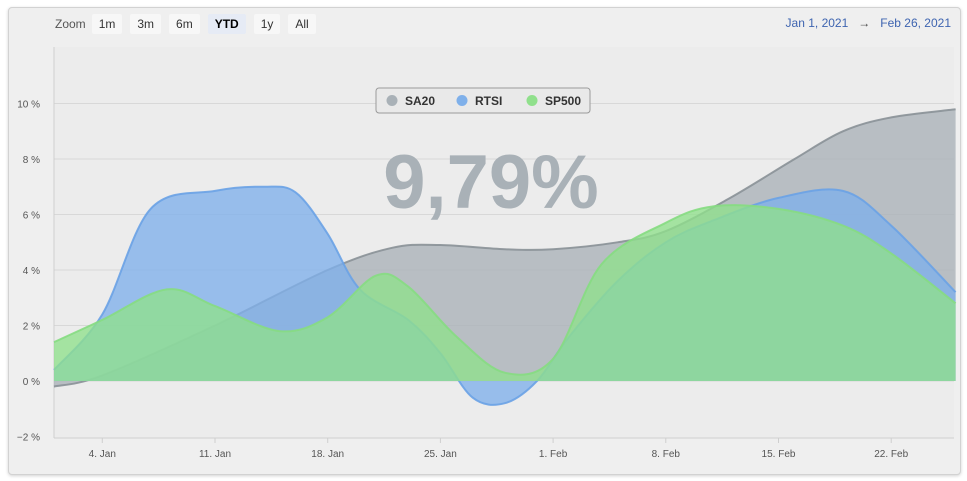 This screenshot has width=967, height=481. What do you see at coordinates (107, 24) in the screenshot?
I see `zoom-button-1m: 1m` at bounding box center [107, 24].